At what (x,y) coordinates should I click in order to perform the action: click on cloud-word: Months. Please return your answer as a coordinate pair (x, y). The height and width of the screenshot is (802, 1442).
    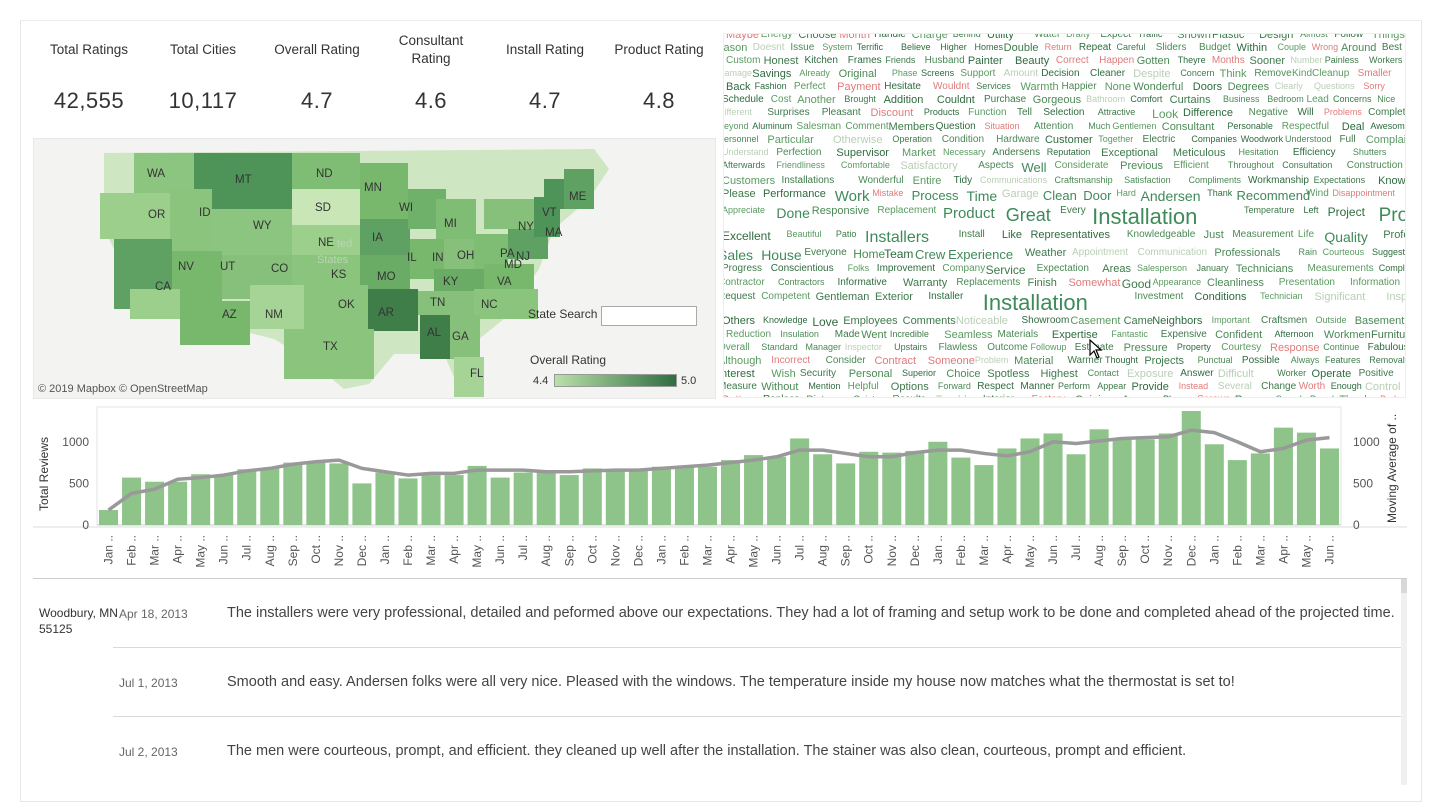
    Looking at the image, I should click on (1228, 60).